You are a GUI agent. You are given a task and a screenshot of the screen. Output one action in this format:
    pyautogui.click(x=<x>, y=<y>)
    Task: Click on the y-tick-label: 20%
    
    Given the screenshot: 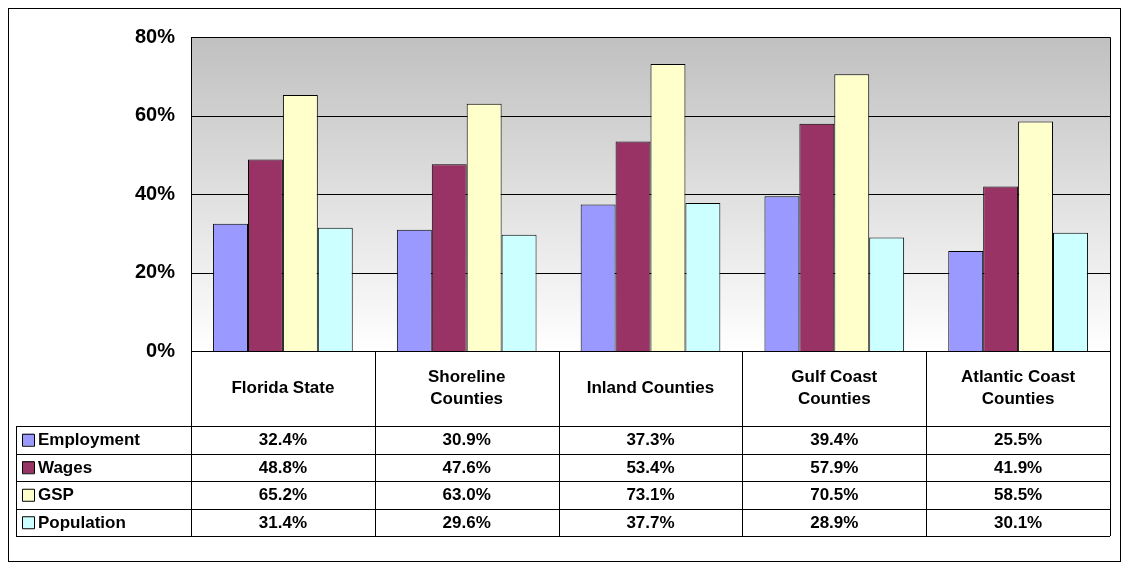 What is the action you would take?
    pyautogui.click(x=155, y=271)
    